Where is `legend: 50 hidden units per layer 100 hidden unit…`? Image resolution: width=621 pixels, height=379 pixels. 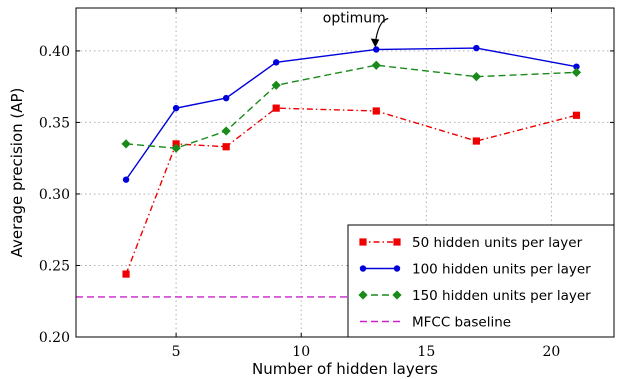 legend: 50 hidden units per layer 100 hidden unit… is located at coordinates (481, 281).